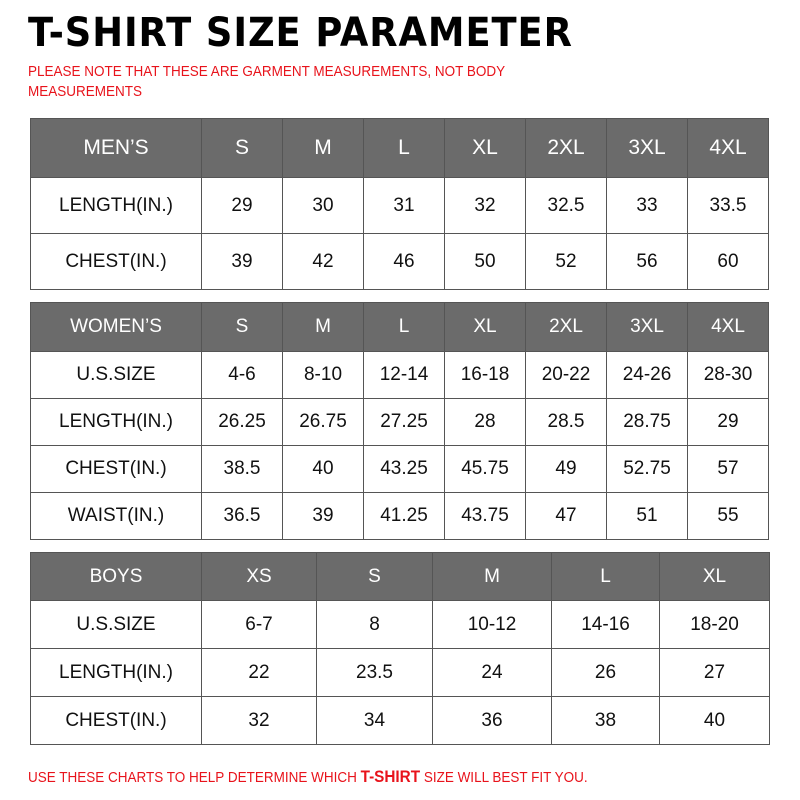 Image resolution: width=800 pixels, height=800 pixels. What do you see at coordinates (485, 422) in the screenshot?
I see `value-cell: 28` at bounding box center [485, 422].